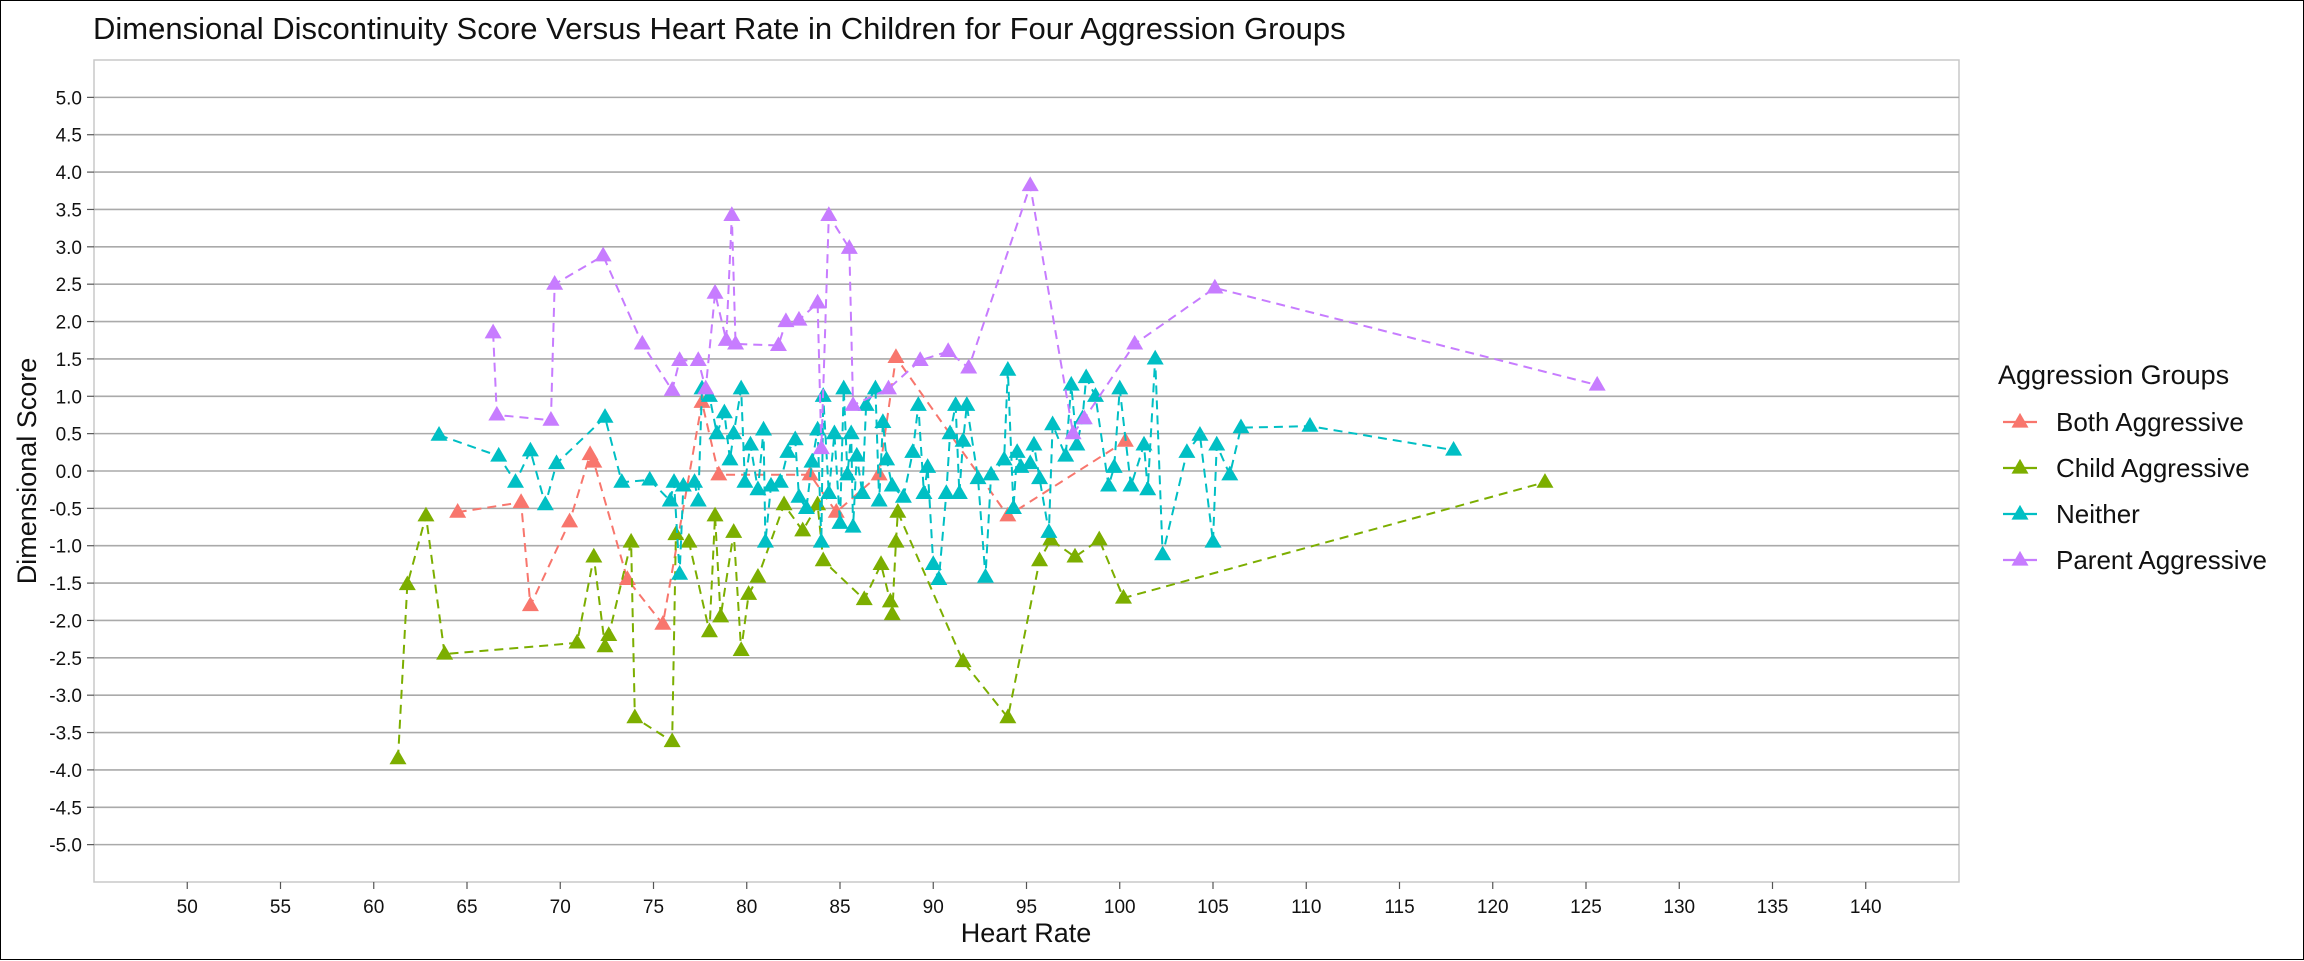 This screenshot has height=961, width=2304. I want to click on x-tick-label: 125, so click(1586, 907).